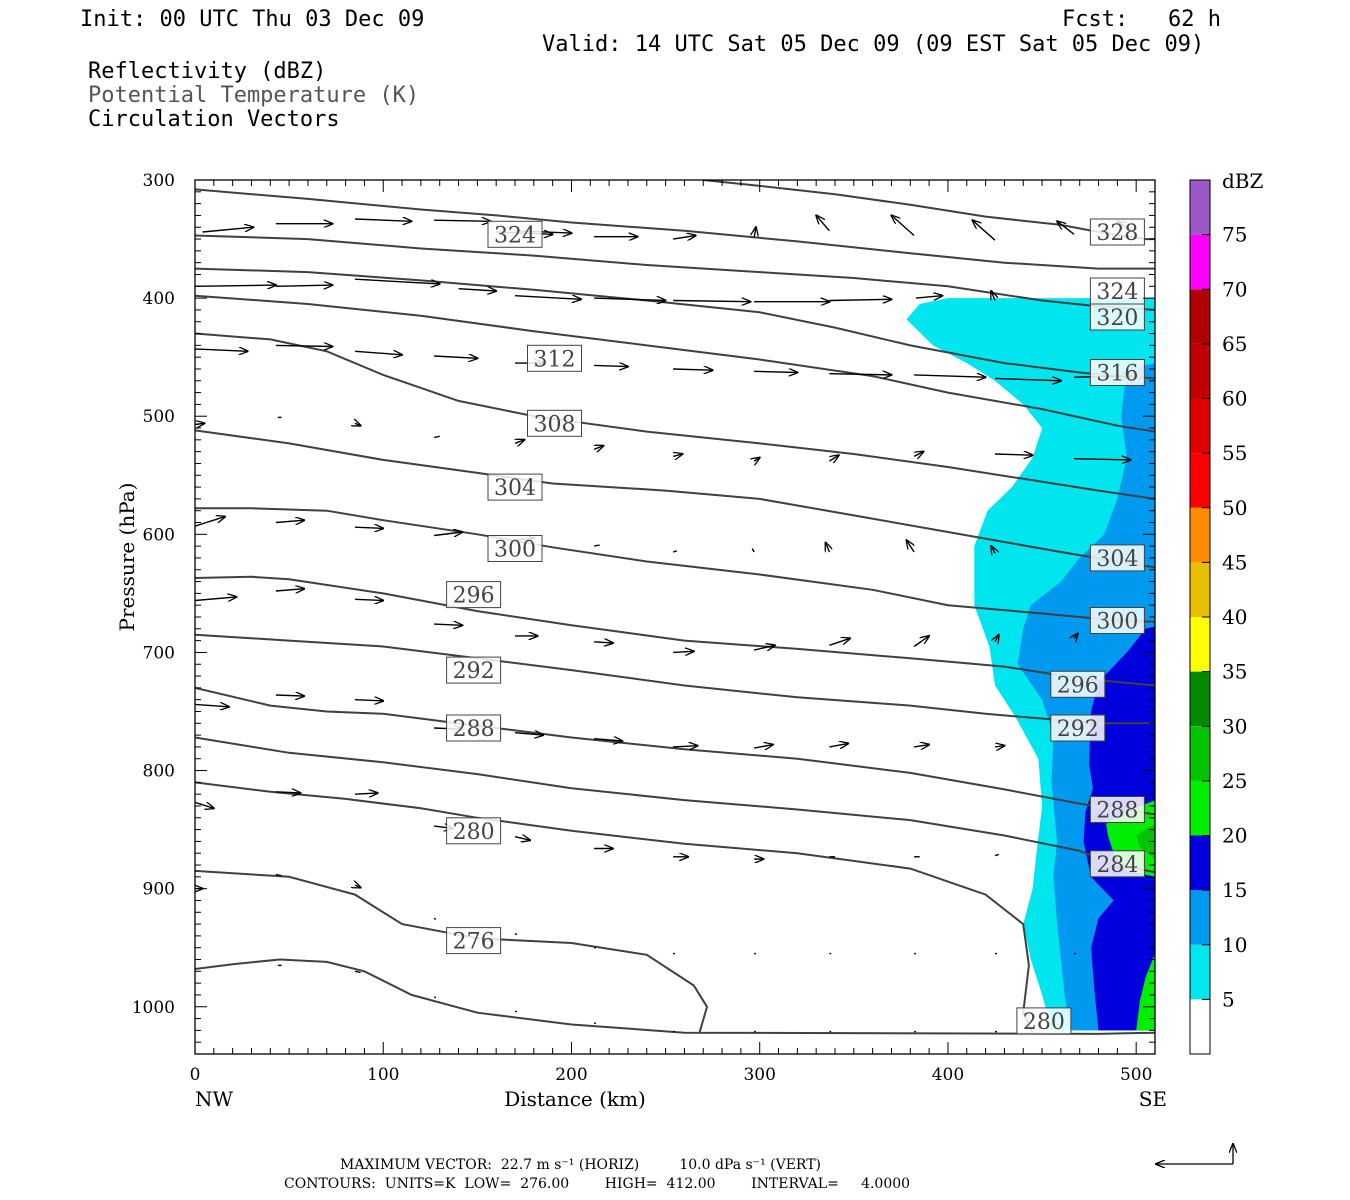 This screenshot has height=1200, width=1350. What do you see at coordinates (1234, 781) in the screenshot?
I see `colorbar-tick-label: 25` at bounding box center [1234, 781].